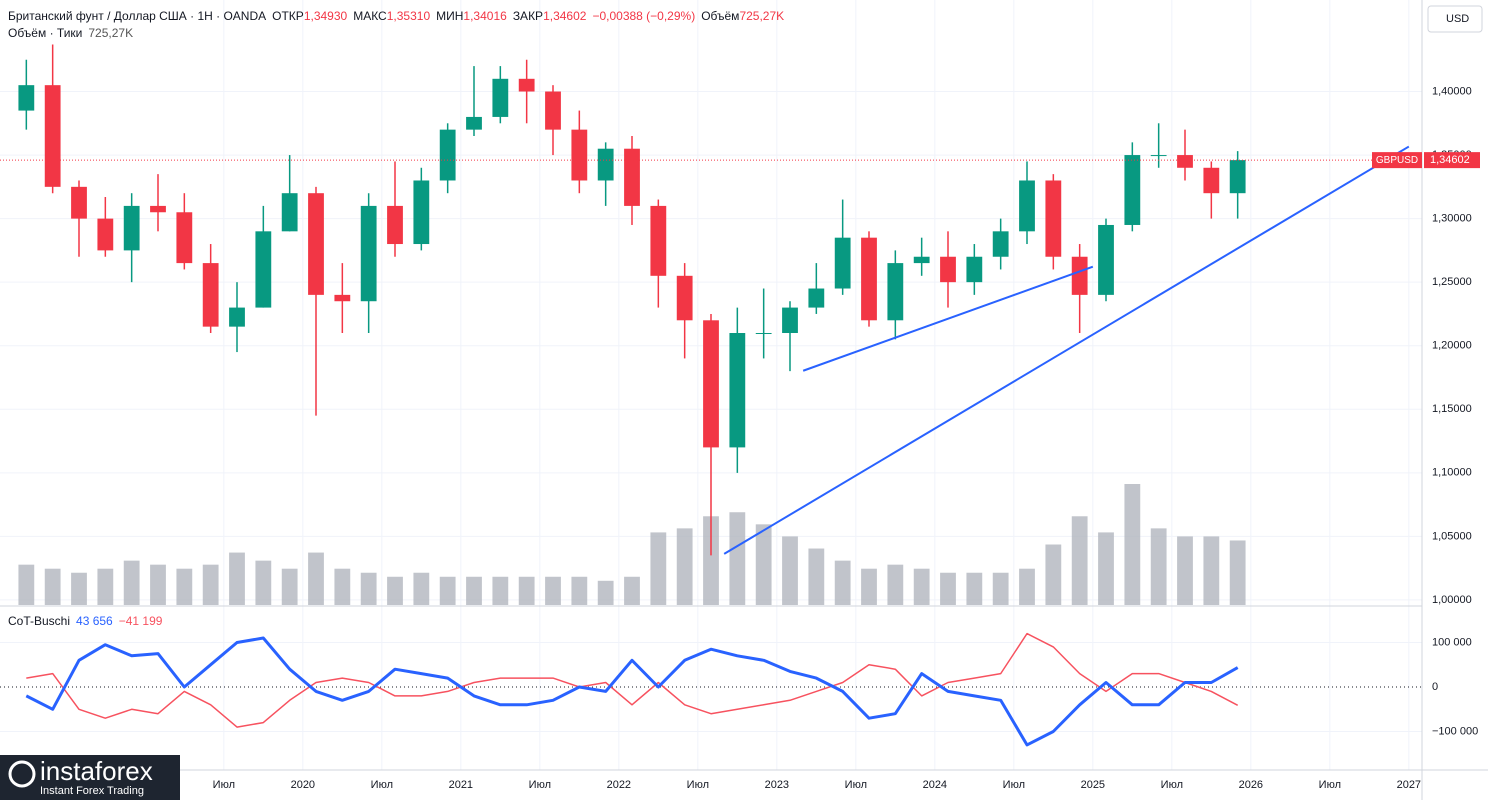  Describe the element at coordinates (720, 16) in the screenshot. I see `volume-label: Объём` at that location.